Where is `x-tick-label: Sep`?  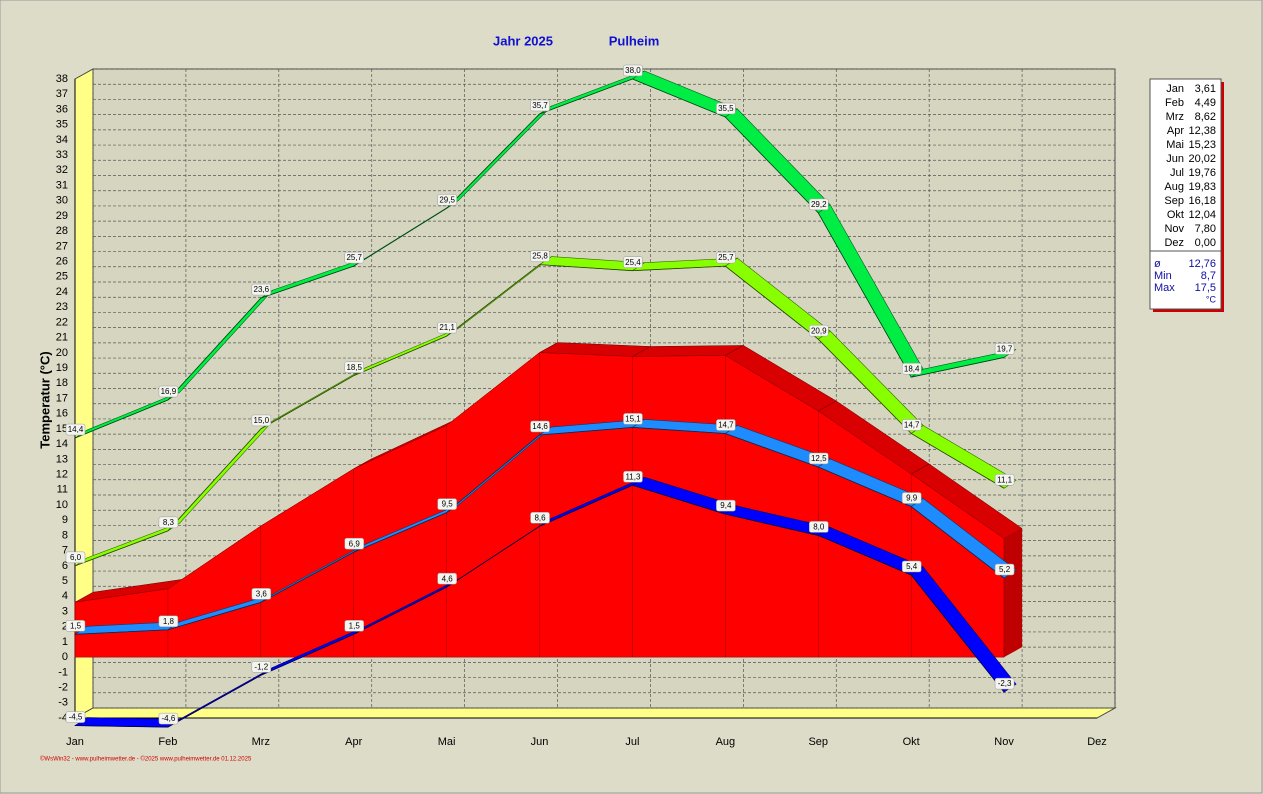
x-tick-label: Sep is located at coordinates (818, 742).